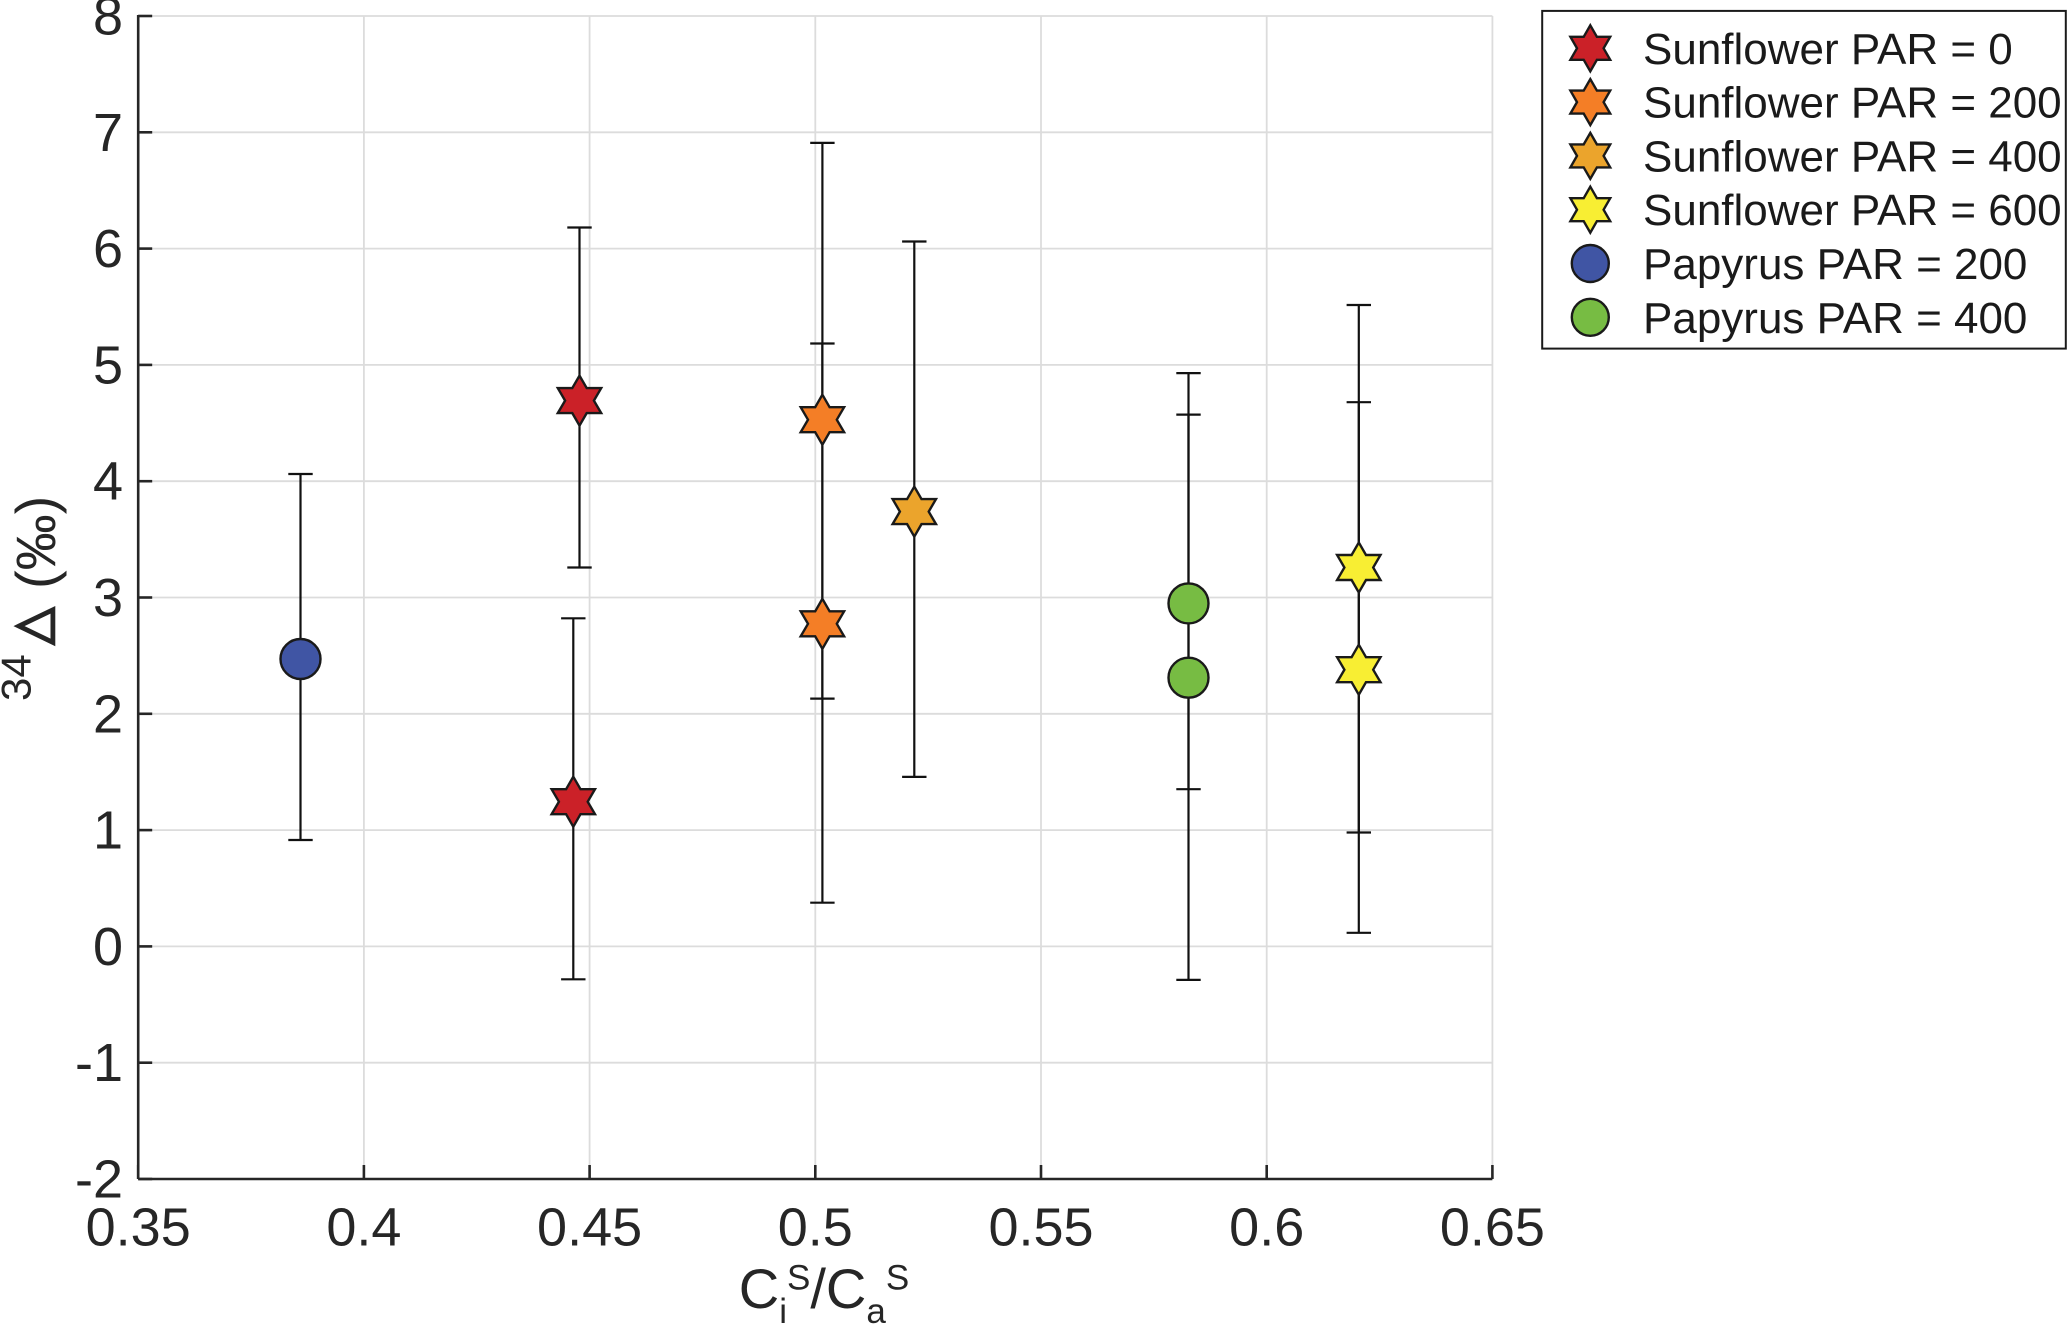 The image size is (2067, 1324). I want to click on svg-text: Papyrus PAR = 200, so click(1835, 264).